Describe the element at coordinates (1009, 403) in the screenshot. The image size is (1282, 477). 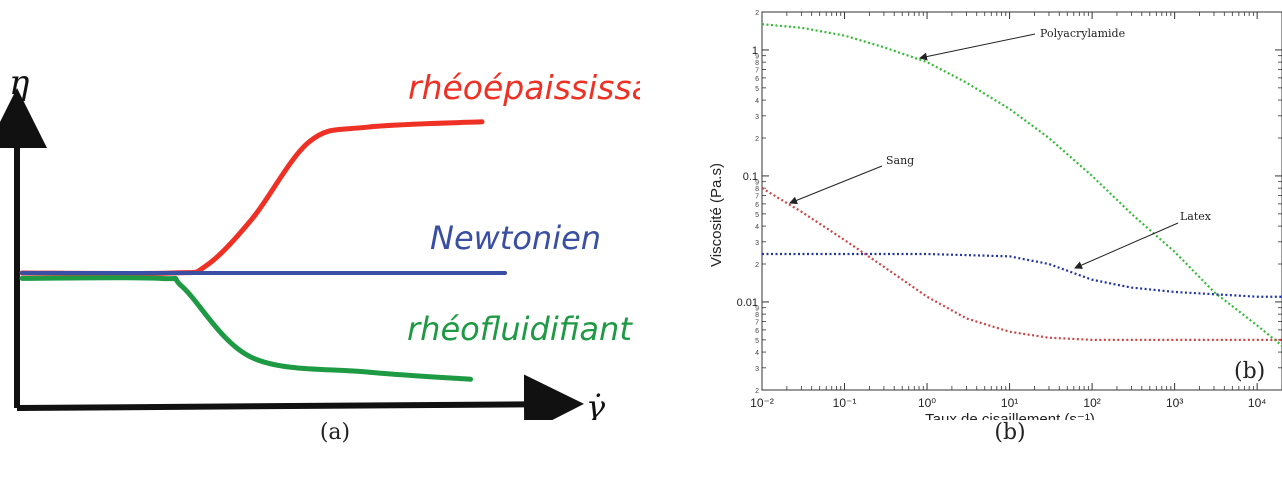
I see `x-tick-label: 10¹` at that location.